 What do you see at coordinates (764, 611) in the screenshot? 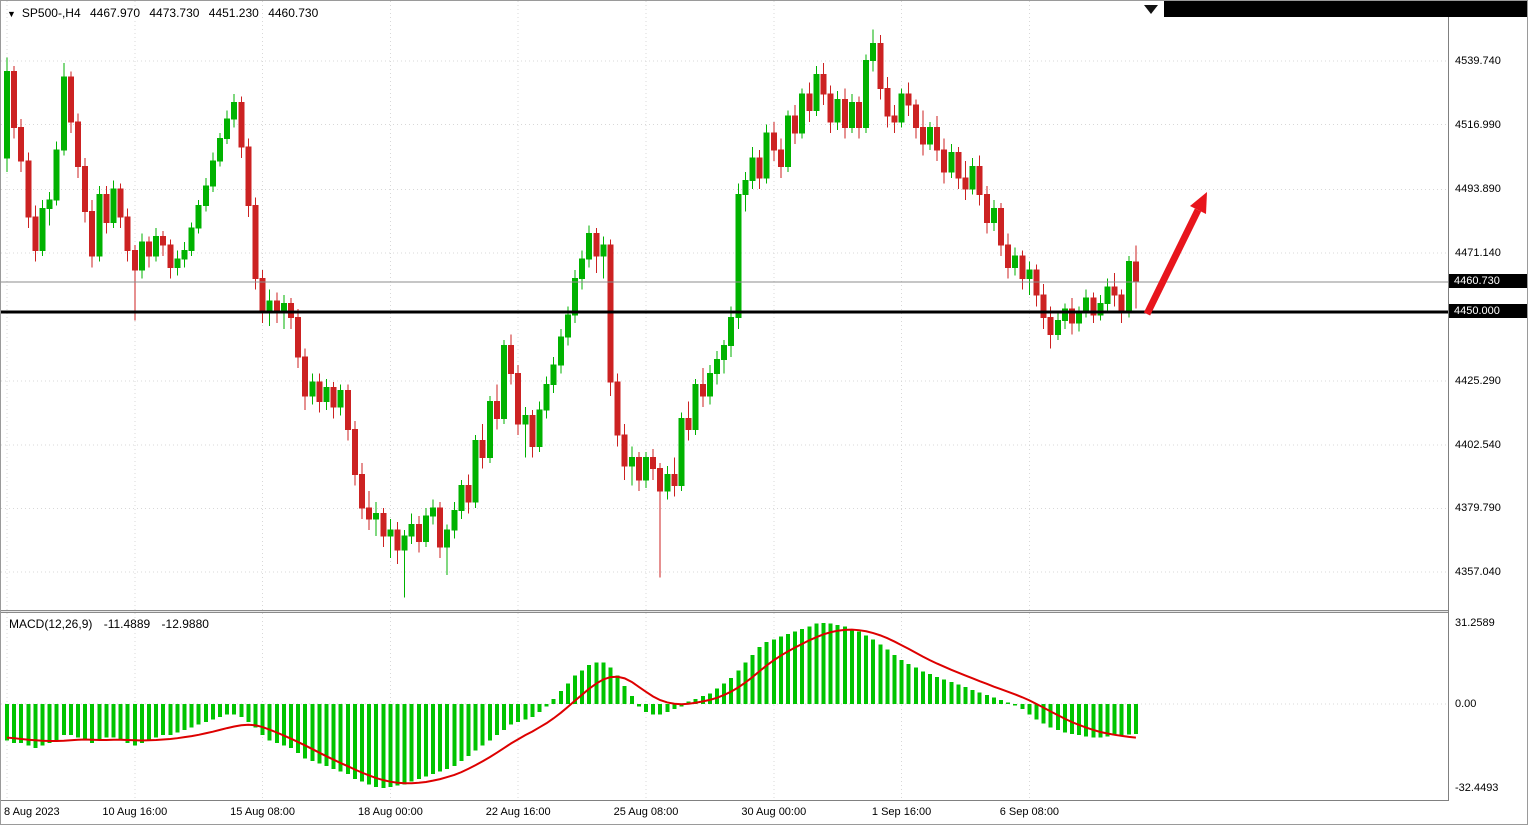
I see `panel-splitter` at bounding box center [764, 611].